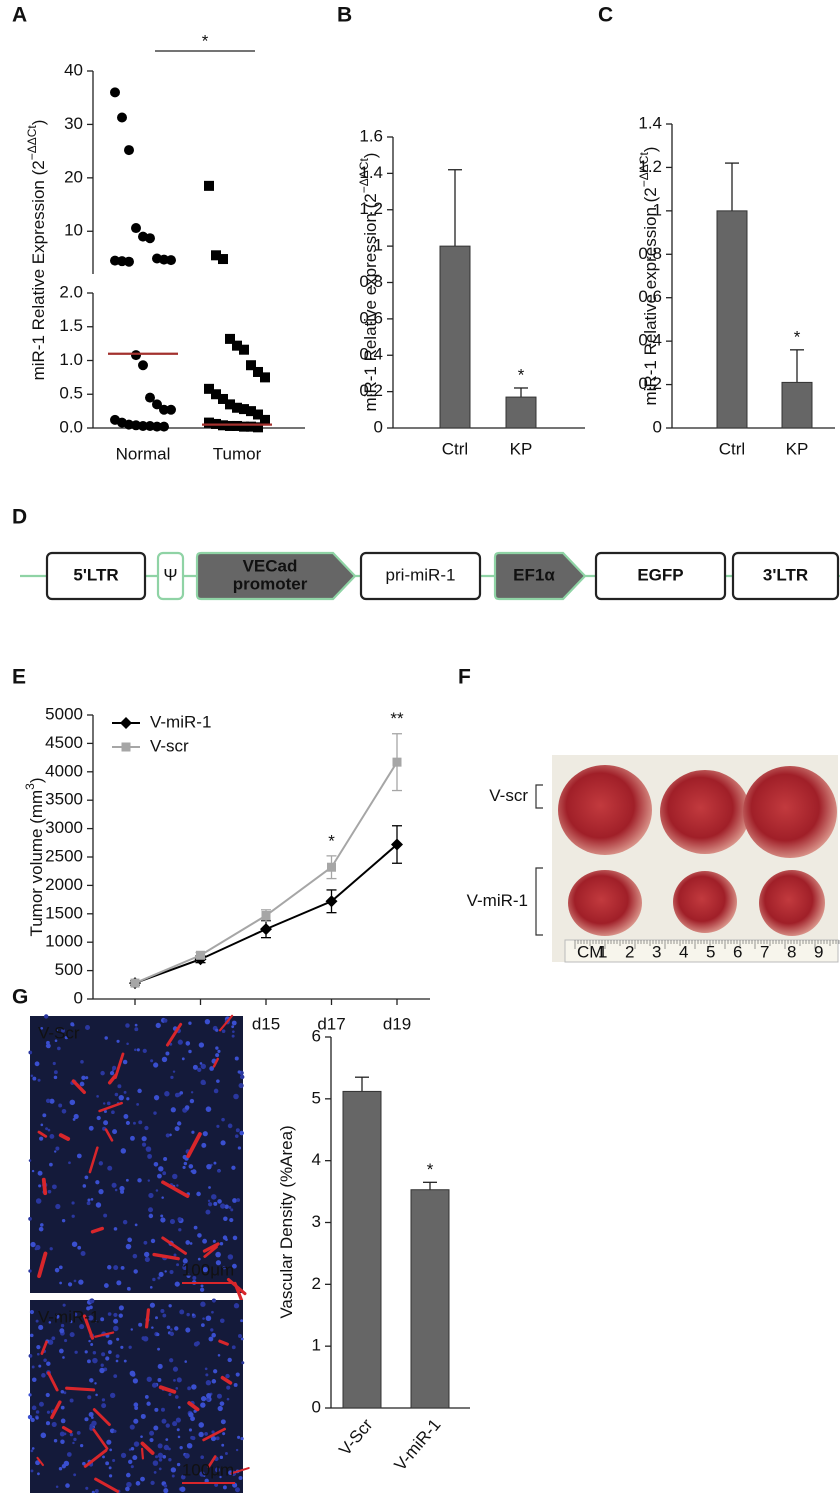  Describe the element at coordinates (19, 517) in the screenshot. I see `panel-label: D` at that location.